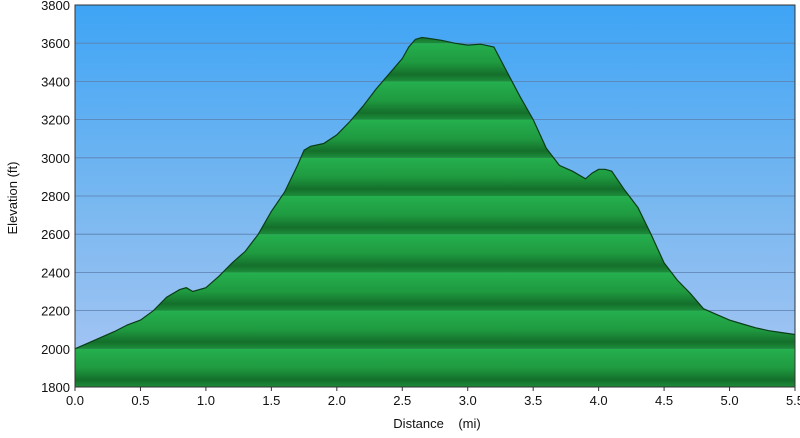 This screenshot has width=800, height=438. Describe the element at coordinates (75, 400) in the screenshot. I see `x-tick-label: 0.0` at that location.